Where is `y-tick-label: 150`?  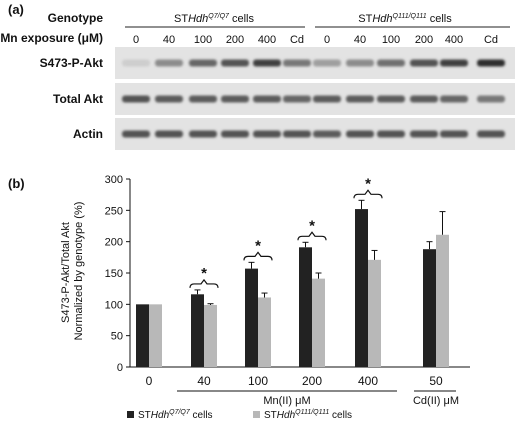 y-tick-label: 150 is located at coordinates (114, 274).